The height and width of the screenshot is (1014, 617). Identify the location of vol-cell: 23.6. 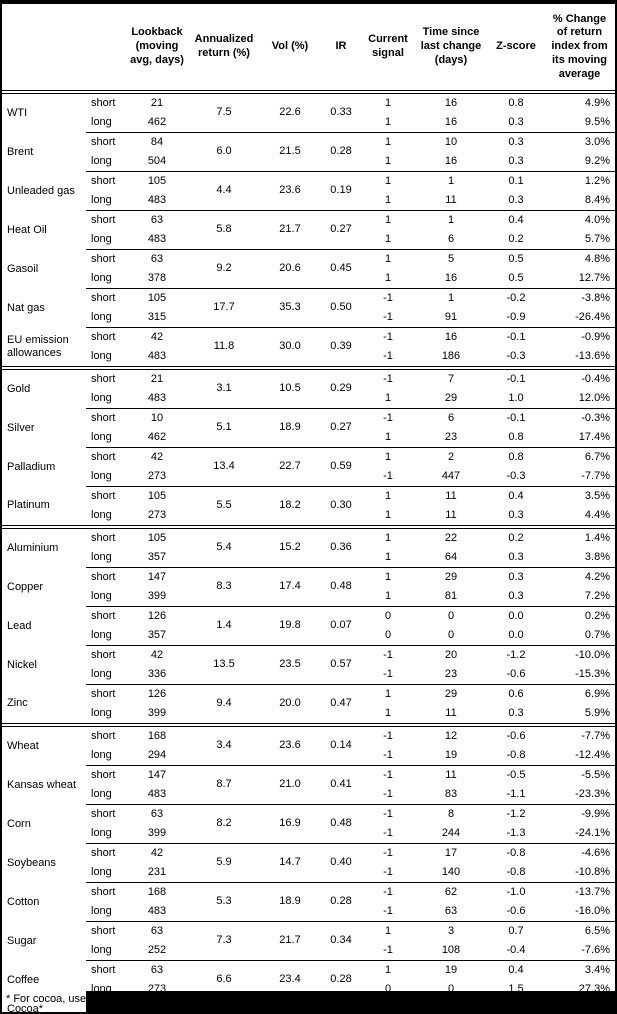
(290, 191).